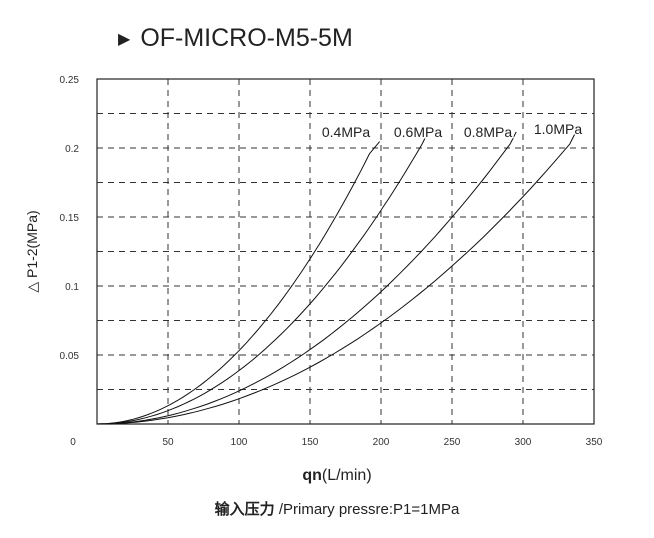 Image resolution: width=654 pixels, height=538 pixels. I want to click on chart-title-text: OF-MICRO-M5-5M, so click(246, 38).